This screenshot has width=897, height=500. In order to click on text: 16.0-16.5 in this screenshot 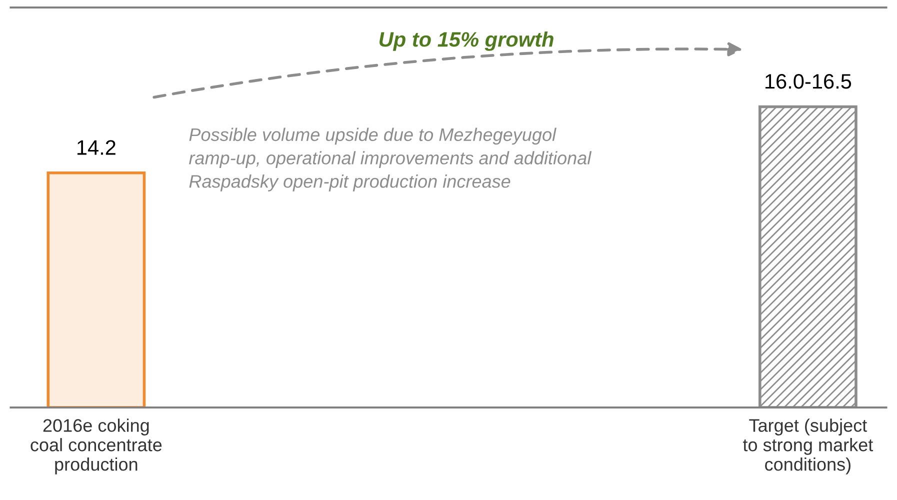, I will do `click(809, 81)`.